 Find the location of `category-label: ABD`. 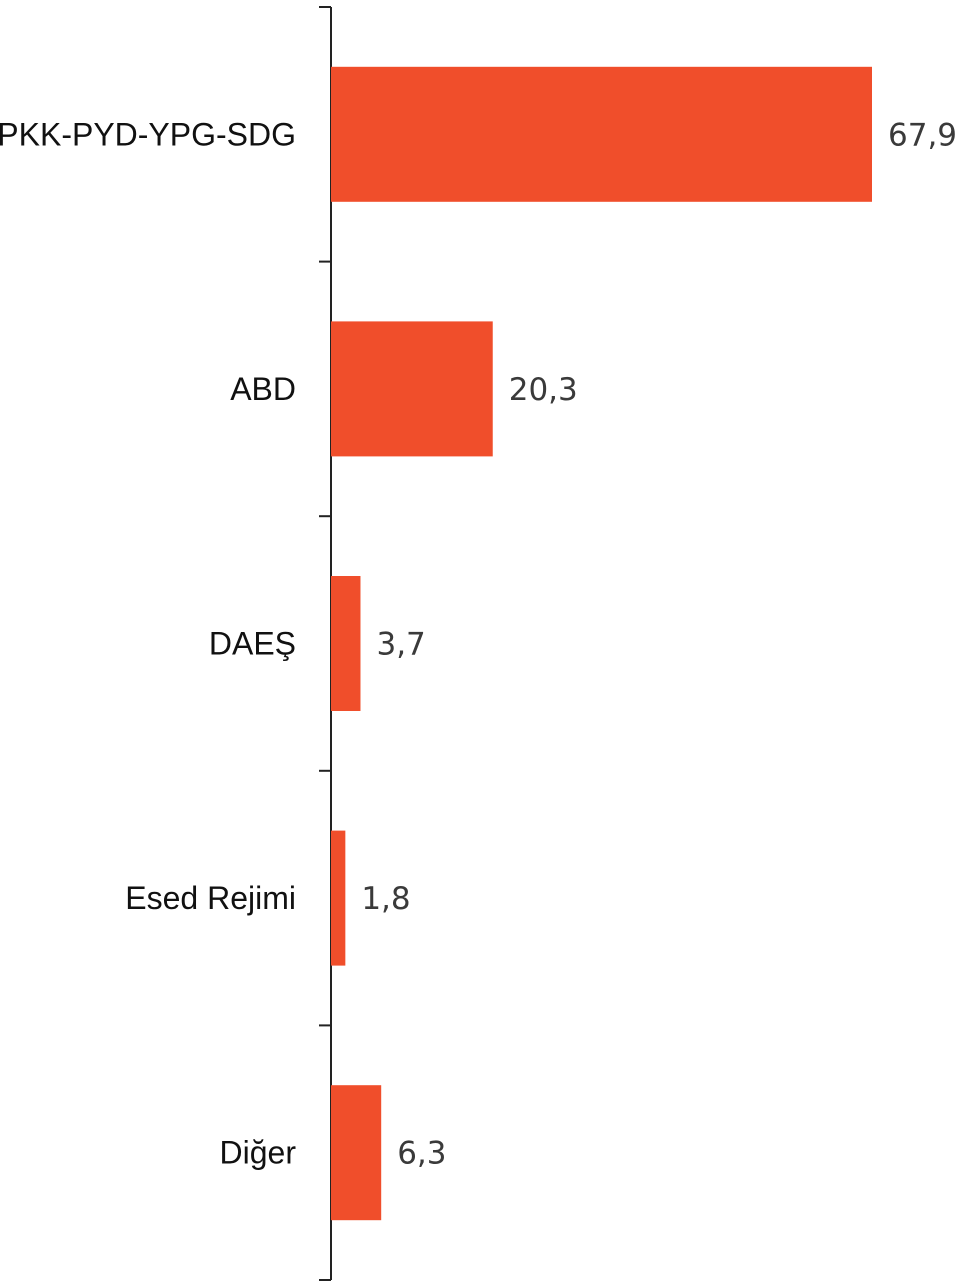

category-label: ABD is located at coordinates (263, 389).